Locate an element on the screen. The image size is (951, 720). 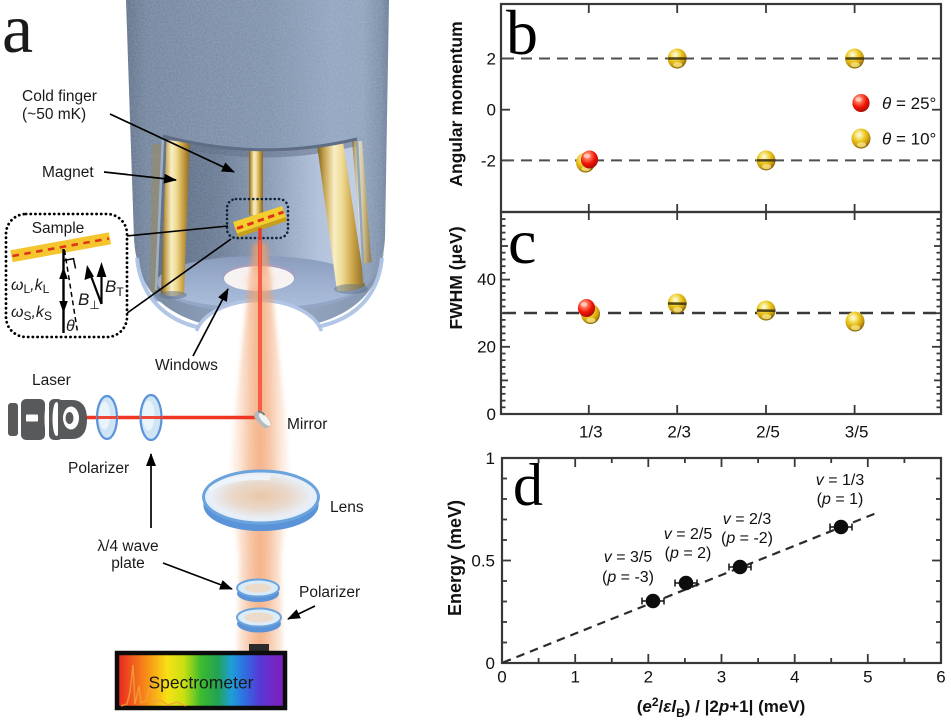
svg-text: v = 2/3 is located at coordinates (747, 519).